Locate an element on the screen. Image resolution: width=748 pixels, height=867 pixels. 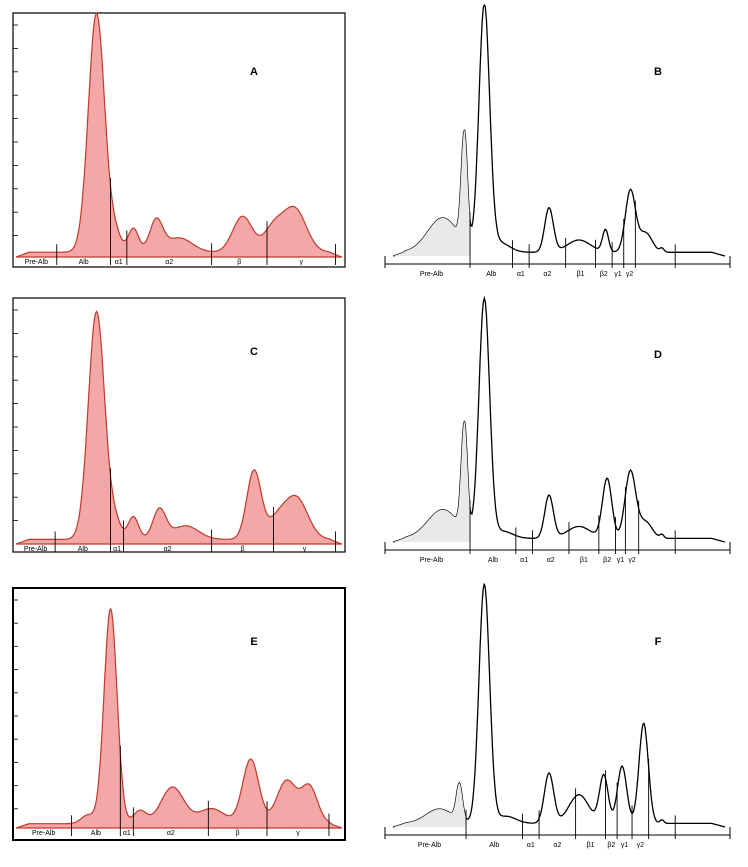
panel-C: Pre-Alb Alb α1 α2 β γ C is located at coordinates (179, 425).